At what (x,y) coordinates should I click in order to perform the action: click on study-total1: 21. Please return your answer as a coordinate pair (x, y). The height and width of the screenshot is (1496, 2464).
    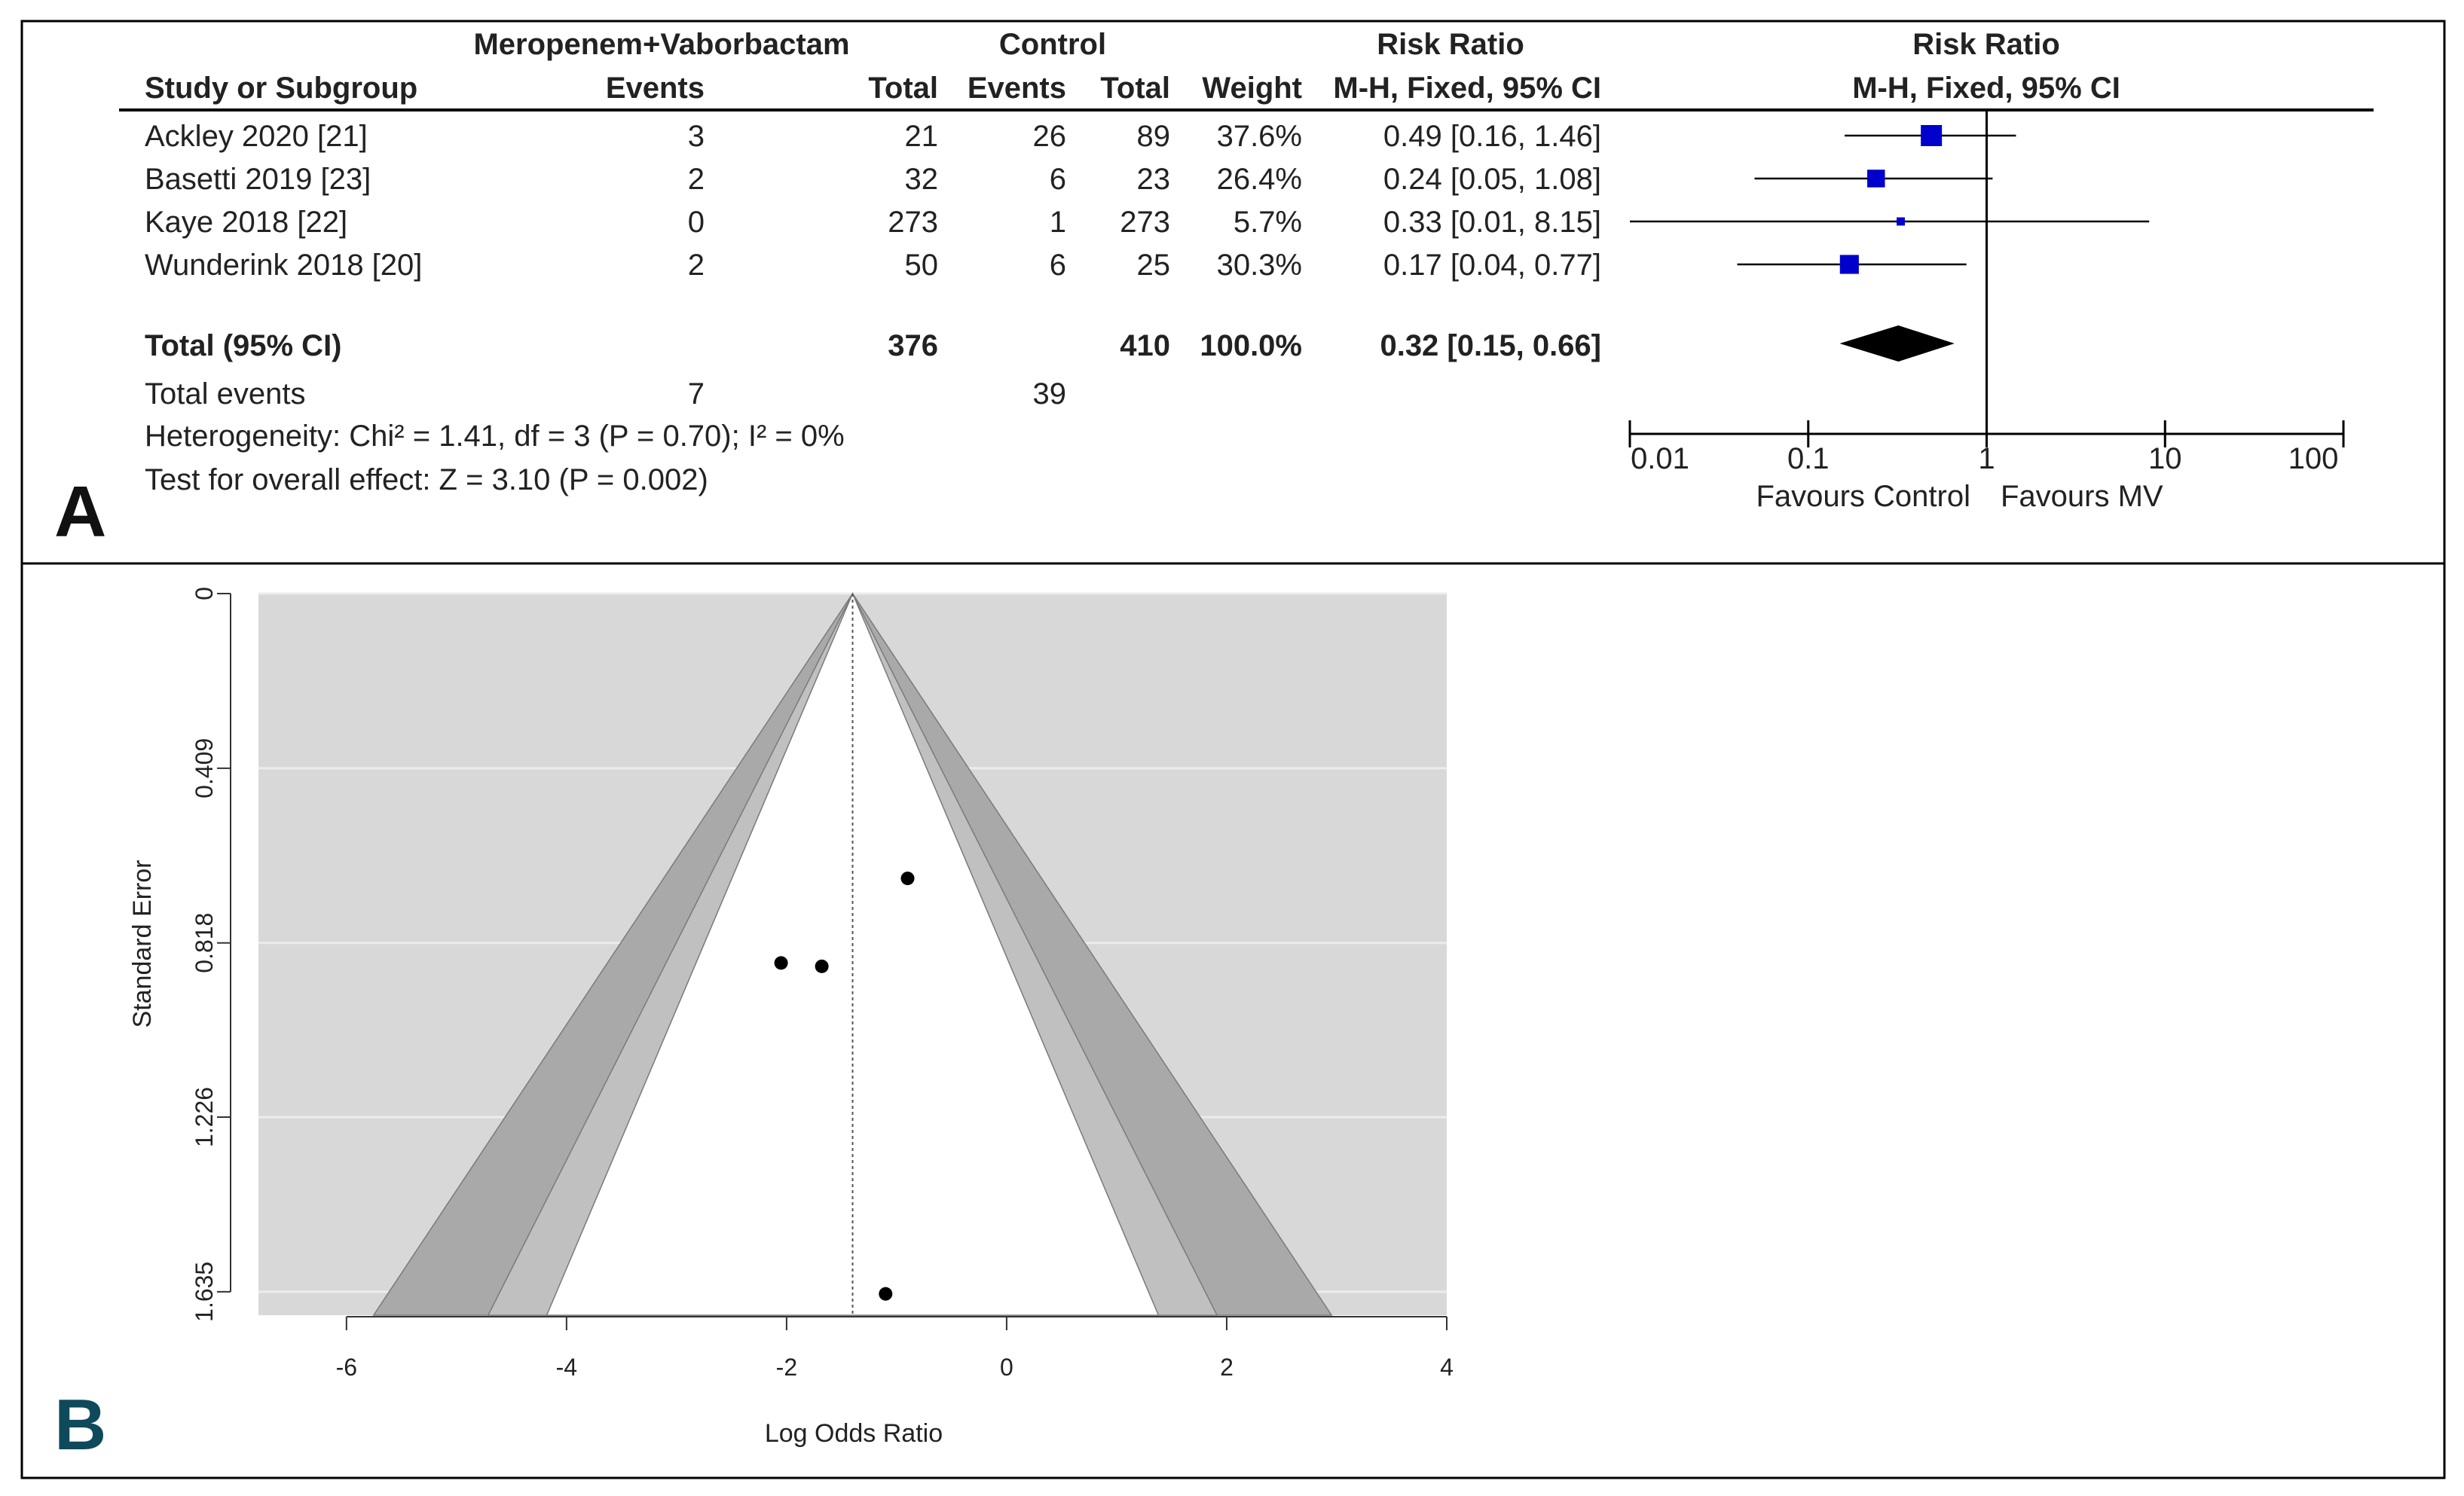
    Looking at the image, I should click on (922, 136).